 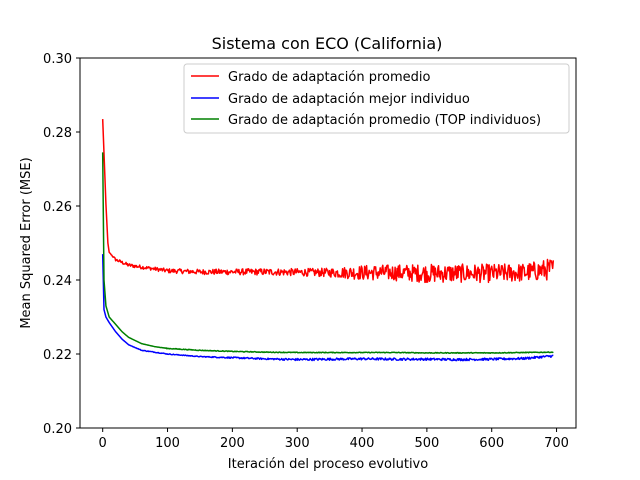 I want to click on x-tick-label: 500, so click(x=426, y=443).